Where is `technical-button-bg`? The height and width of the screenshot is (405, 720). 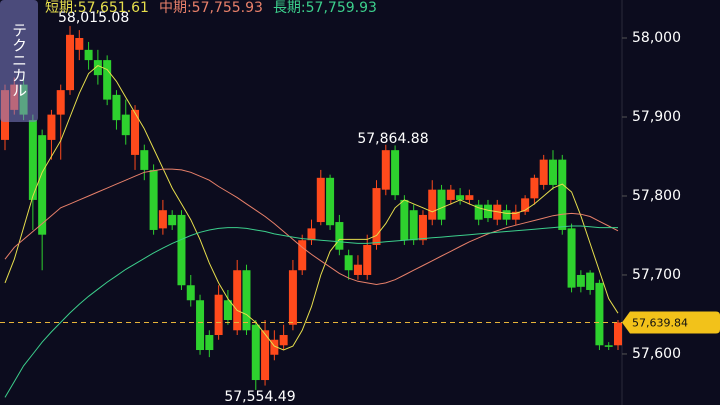 technical-button-bg is located at coordinates (19, 61).